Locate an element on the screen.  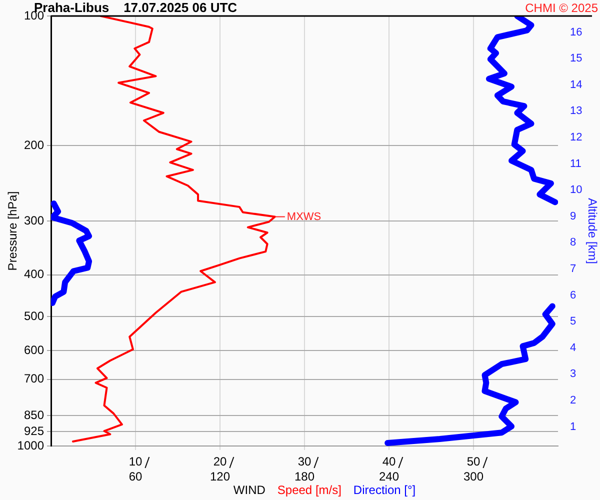
y2-axis-title: Altitude [km] is located at coordinates (593, 231).